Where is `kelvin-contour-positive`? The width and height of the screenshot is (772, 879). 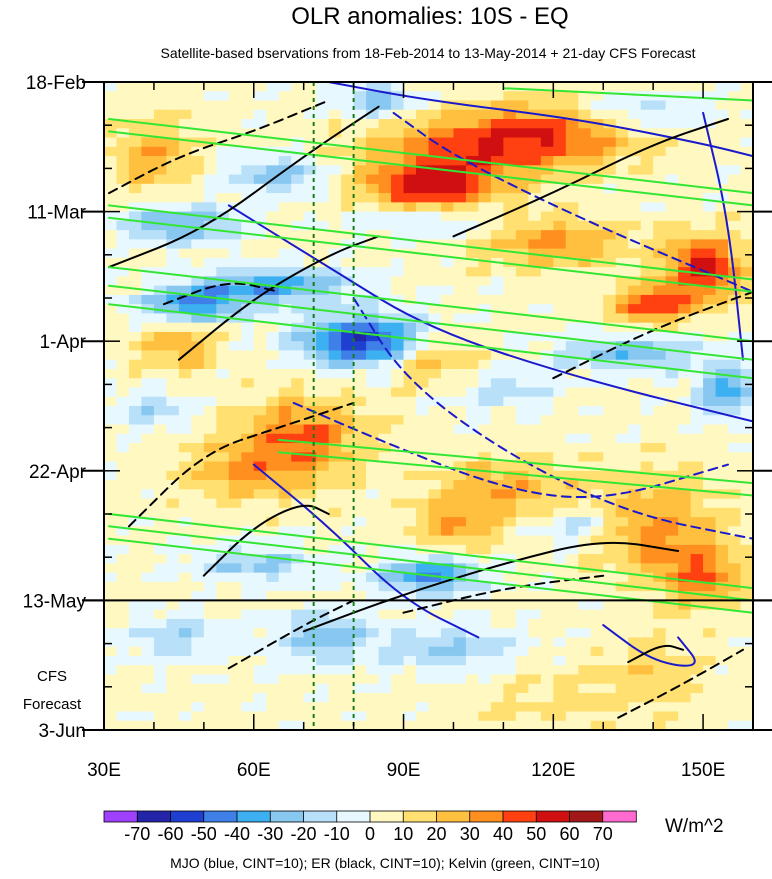 kelvin-contour-positive is located at coordinates (515, 461).